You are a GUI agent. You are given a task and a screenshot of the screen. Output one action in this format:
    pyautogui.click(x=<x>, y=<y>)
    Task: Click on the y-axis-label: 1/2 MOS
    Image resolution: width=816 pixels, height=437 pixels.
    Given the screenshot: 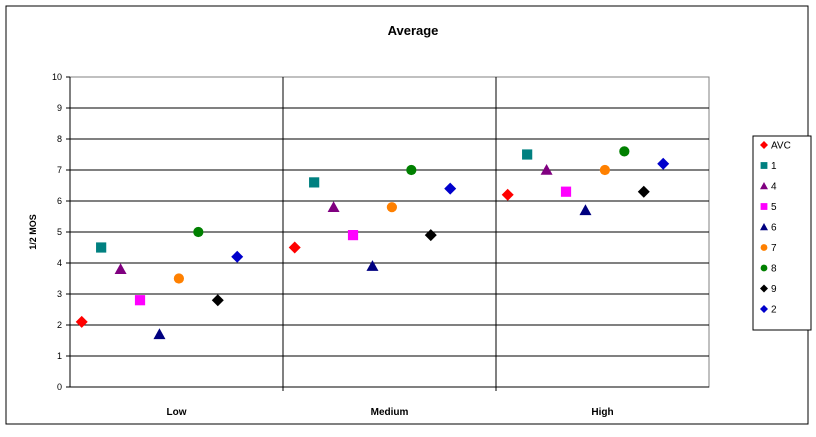 What is the action you would take?
    pyautogui.click(x=33, y=232)
    